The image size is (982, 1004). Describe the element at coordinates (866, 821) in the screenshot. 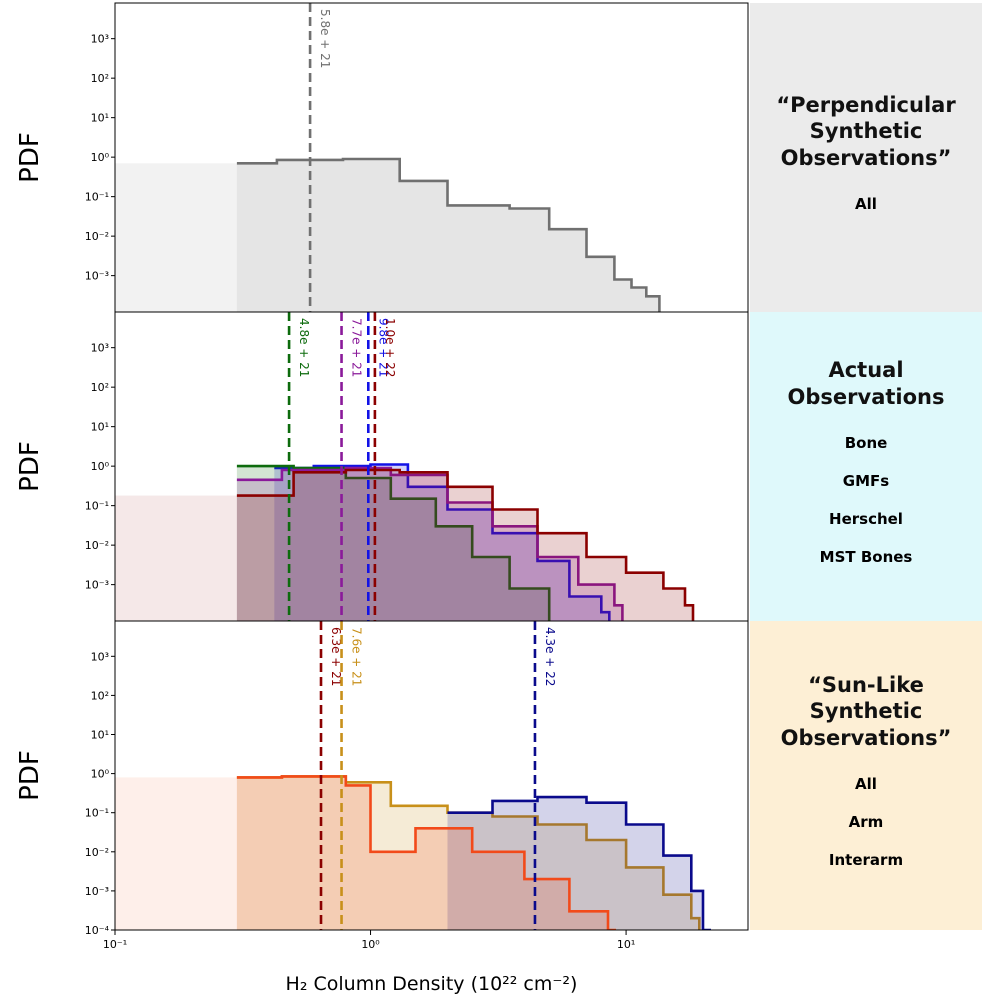

I see `legend-entry-arm: Arm` at that location.